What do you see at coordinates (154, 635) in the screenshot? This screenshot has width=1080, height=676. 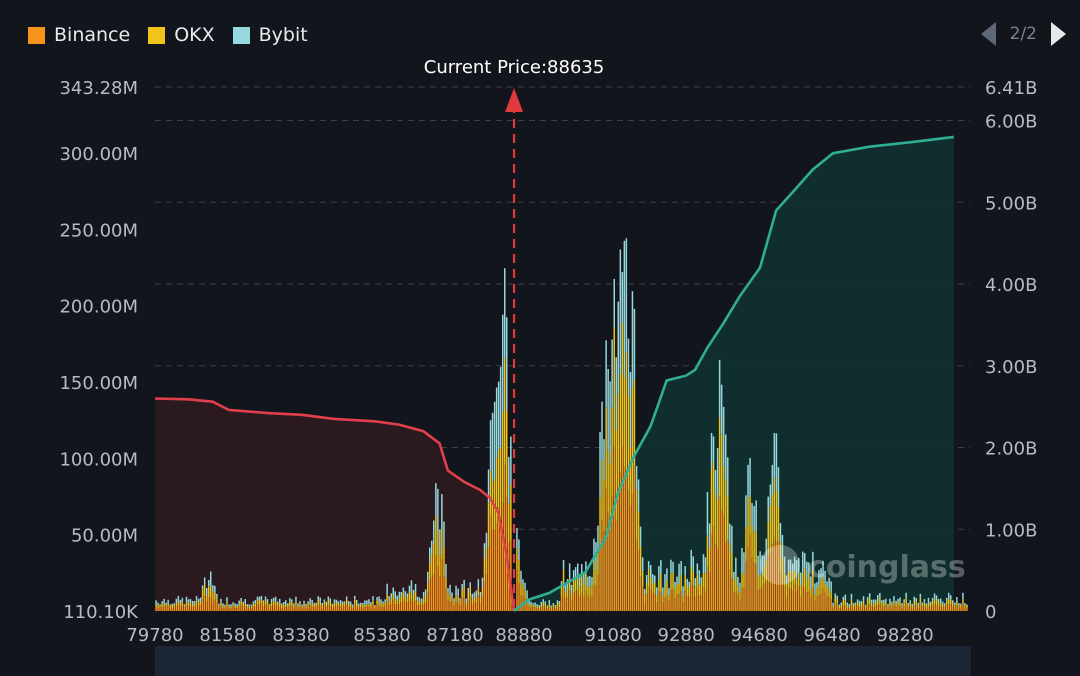 I see `x-axis-tick-label: 79780` at bounding box center [154, 635].